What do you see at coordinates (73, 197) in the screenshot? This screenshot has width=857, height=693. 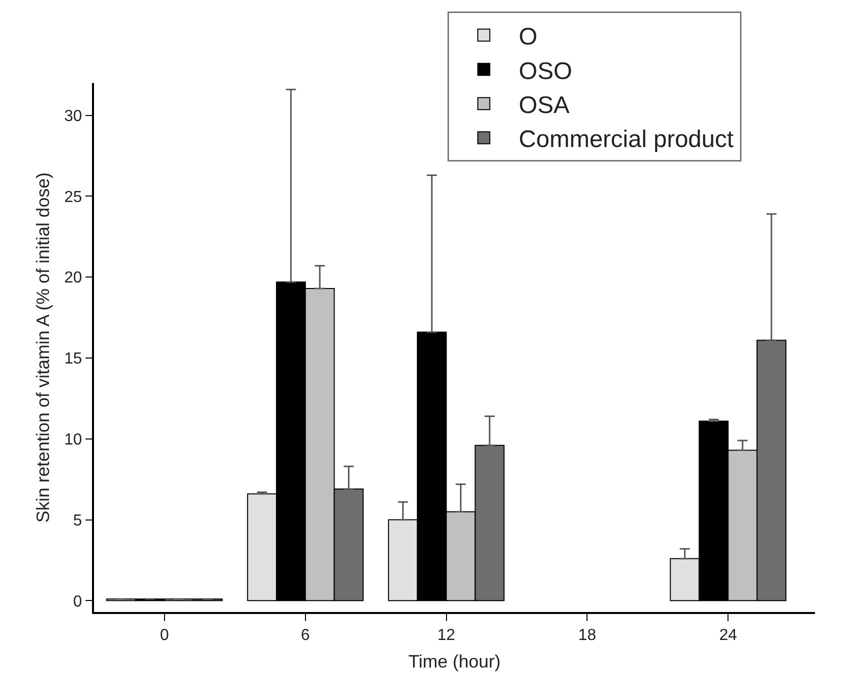 I see `y-tick-label: 25` at bounding box center [73, 197].